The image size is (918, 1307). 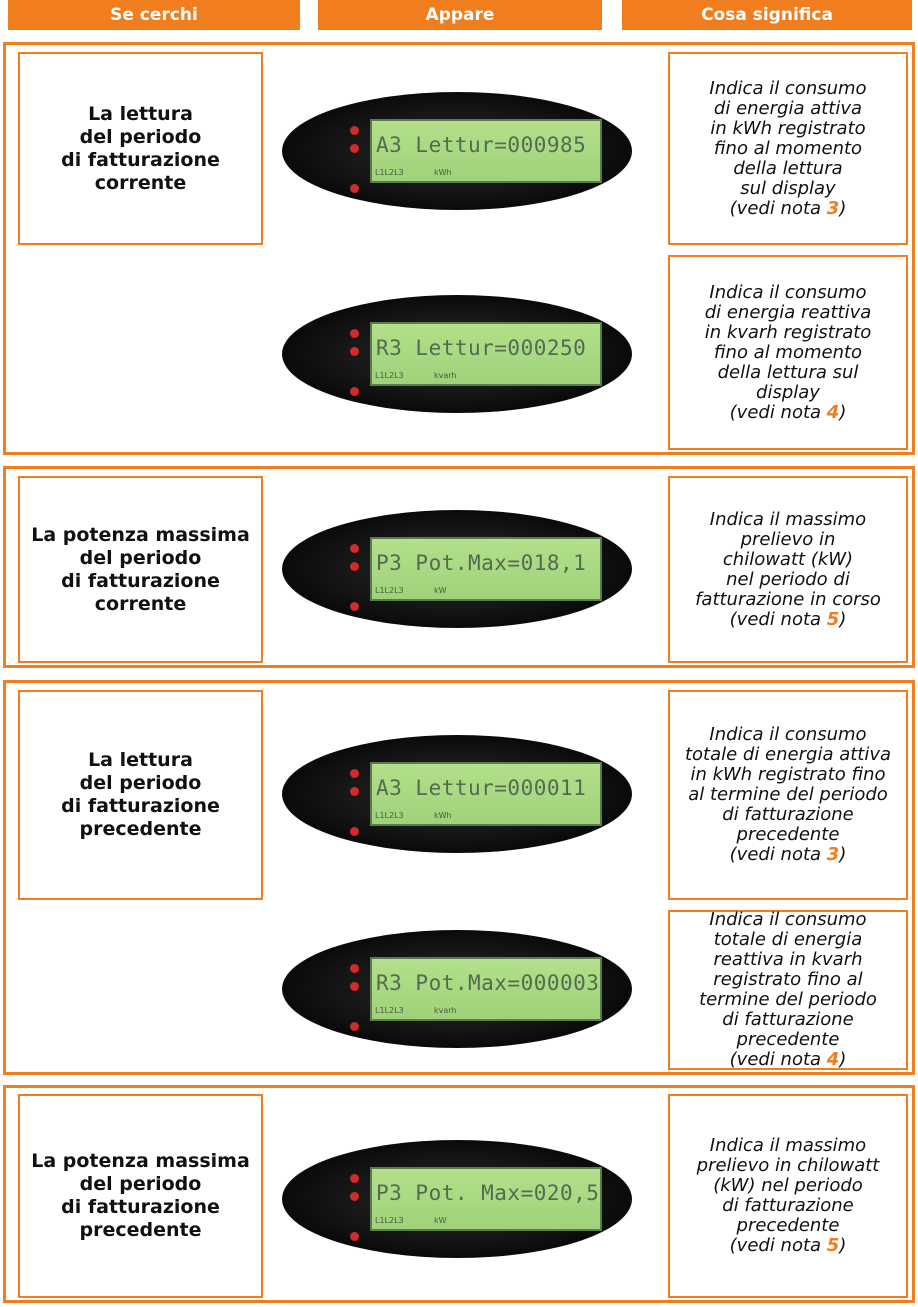 I want to click on meter-display: A3 Lettur=000985 L1L2L3 kWh, so click(x=457, y=151).